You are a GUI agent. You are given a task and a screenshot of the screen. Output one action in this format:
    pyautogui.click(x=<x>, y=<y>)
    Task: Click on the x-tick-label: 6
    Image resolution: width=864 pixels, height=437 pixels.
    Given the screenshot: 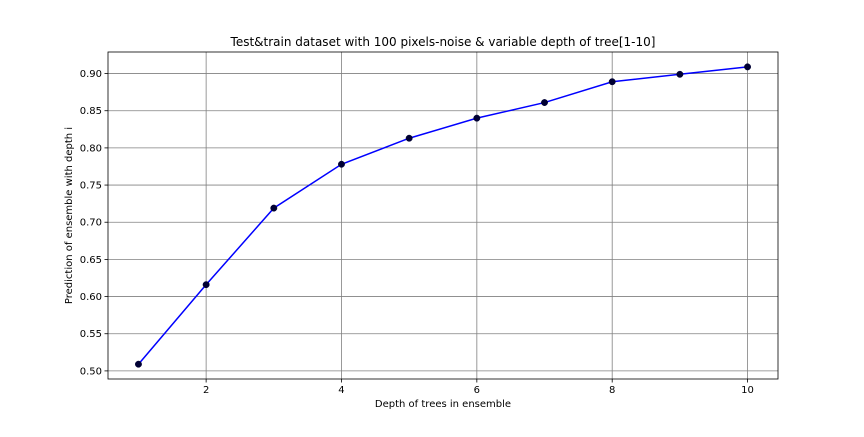 What is the action you would take?
    pyautogui.click(x=477, y=390)
    